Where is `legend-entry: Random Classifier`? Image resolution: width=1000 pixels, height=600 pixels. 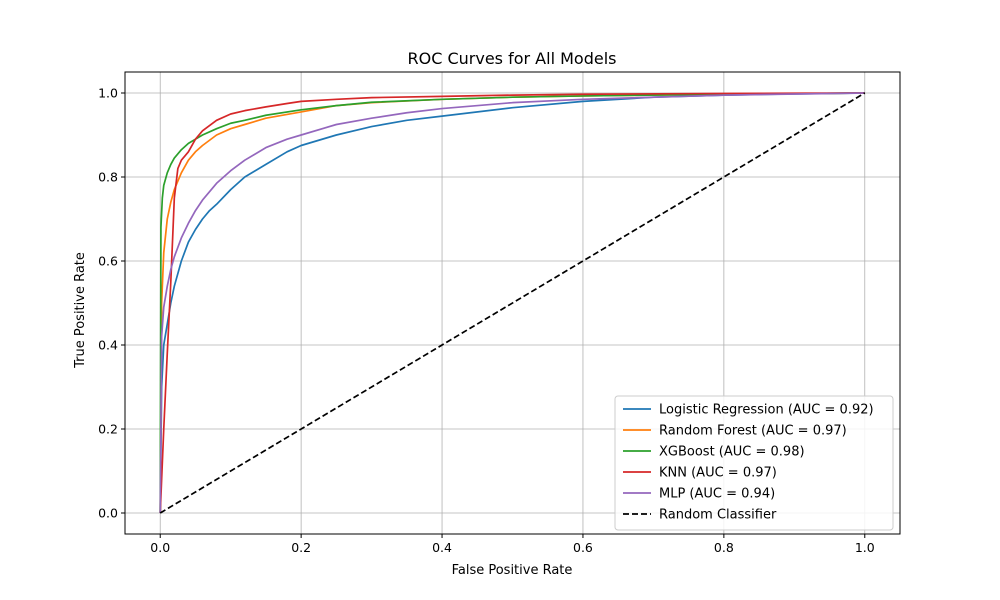
legend-entry: Random Classifier is located at coordinates (718, 515).